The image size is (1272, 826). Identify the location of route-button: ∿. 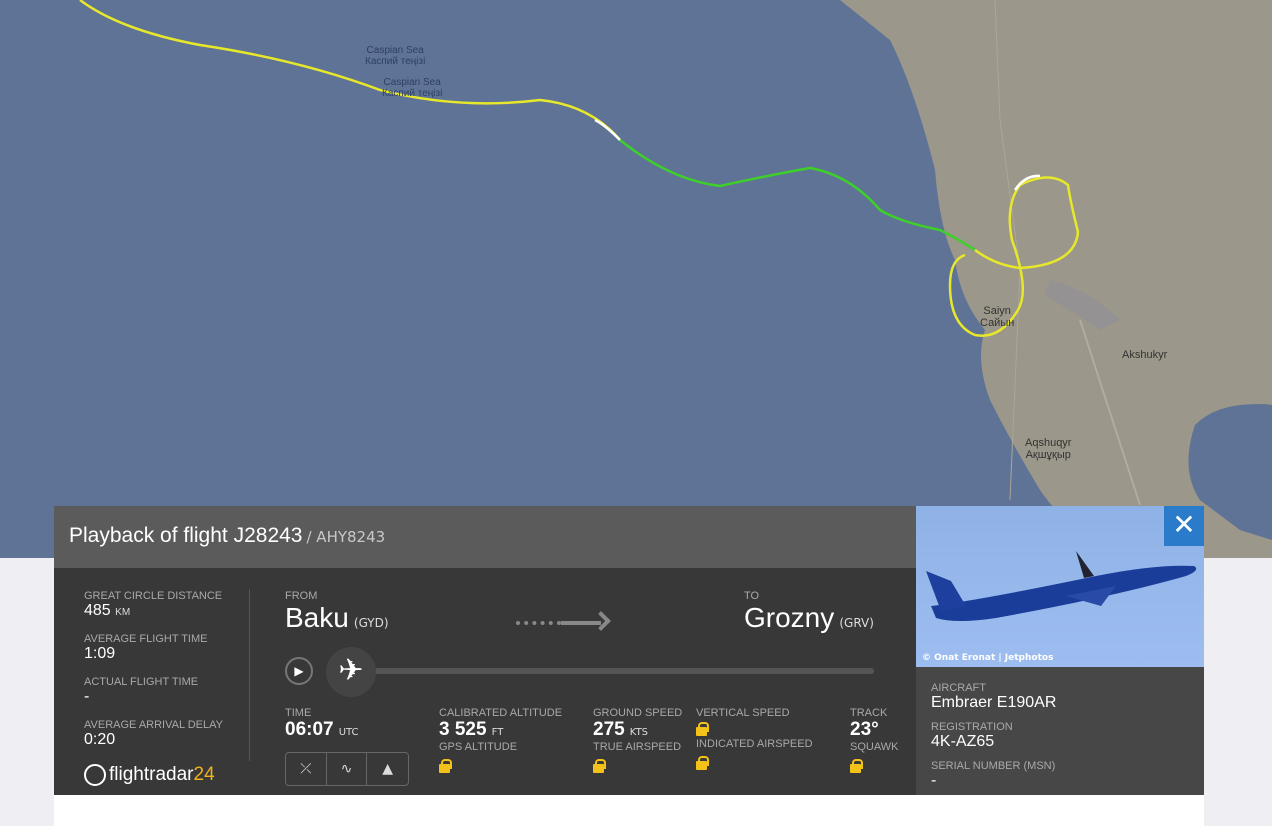
(347, 769).